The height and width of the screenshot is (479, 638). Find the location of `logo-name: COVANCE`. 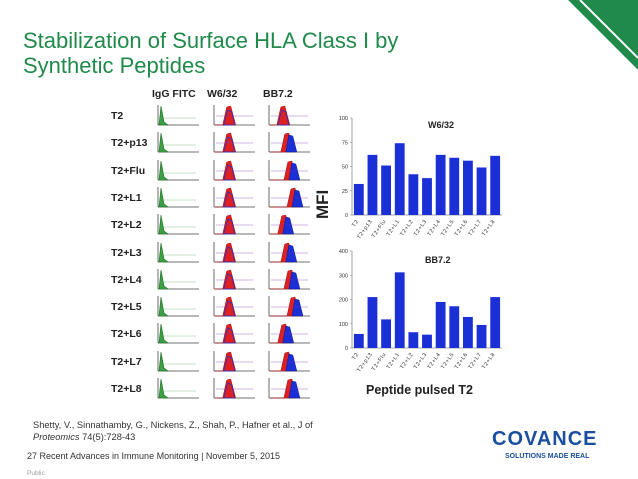

logo-name: COVANCE is located at coordinates (545, 439).